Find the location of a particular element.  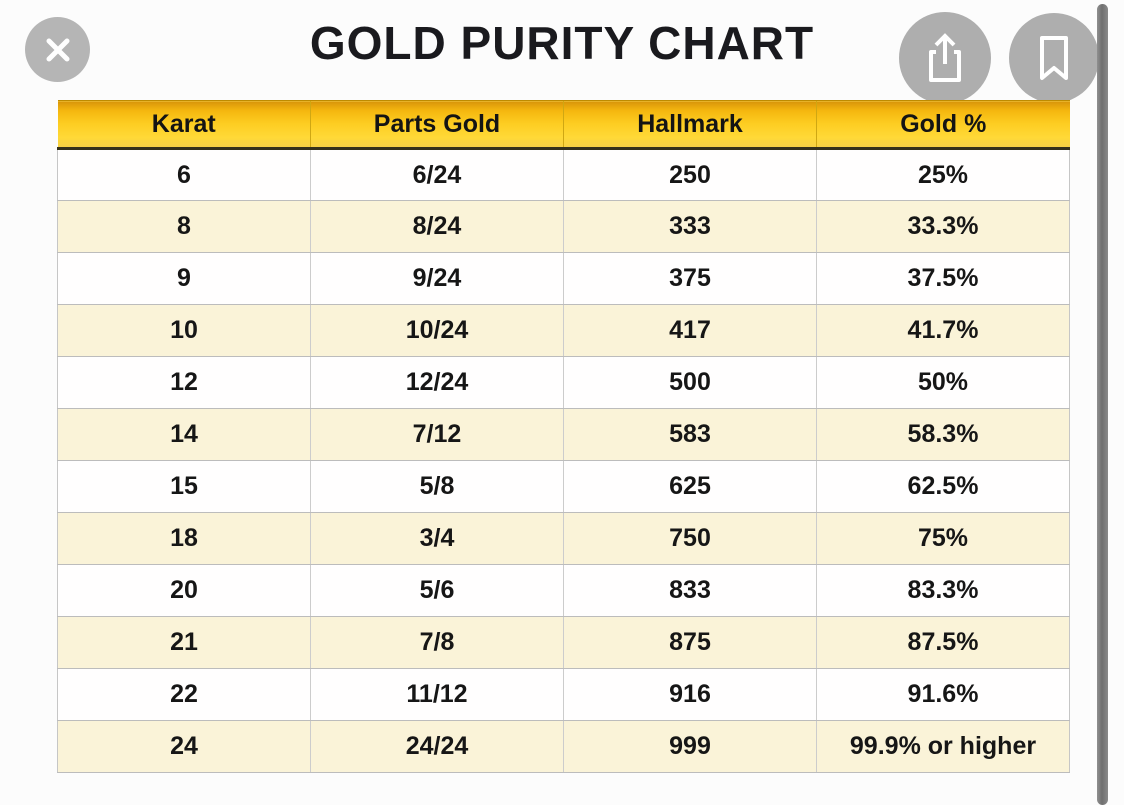

table-cell: 25% is located at coordinates (943, 174).